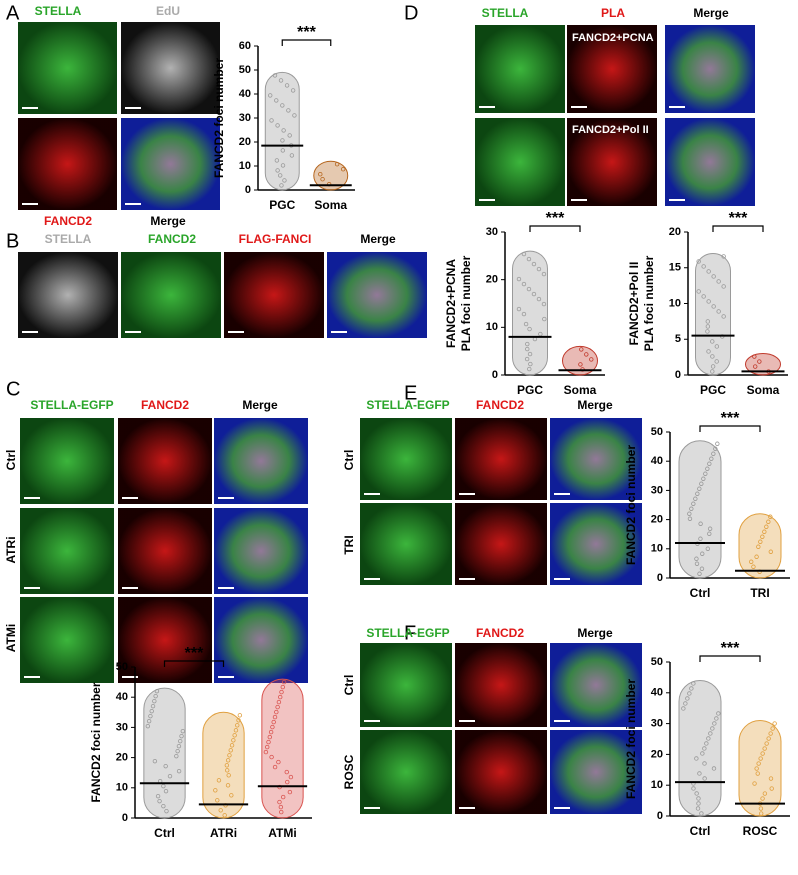  Describe the element at coordinates (410, 393) in the screenshot. I see `panel-label: E` at that location.